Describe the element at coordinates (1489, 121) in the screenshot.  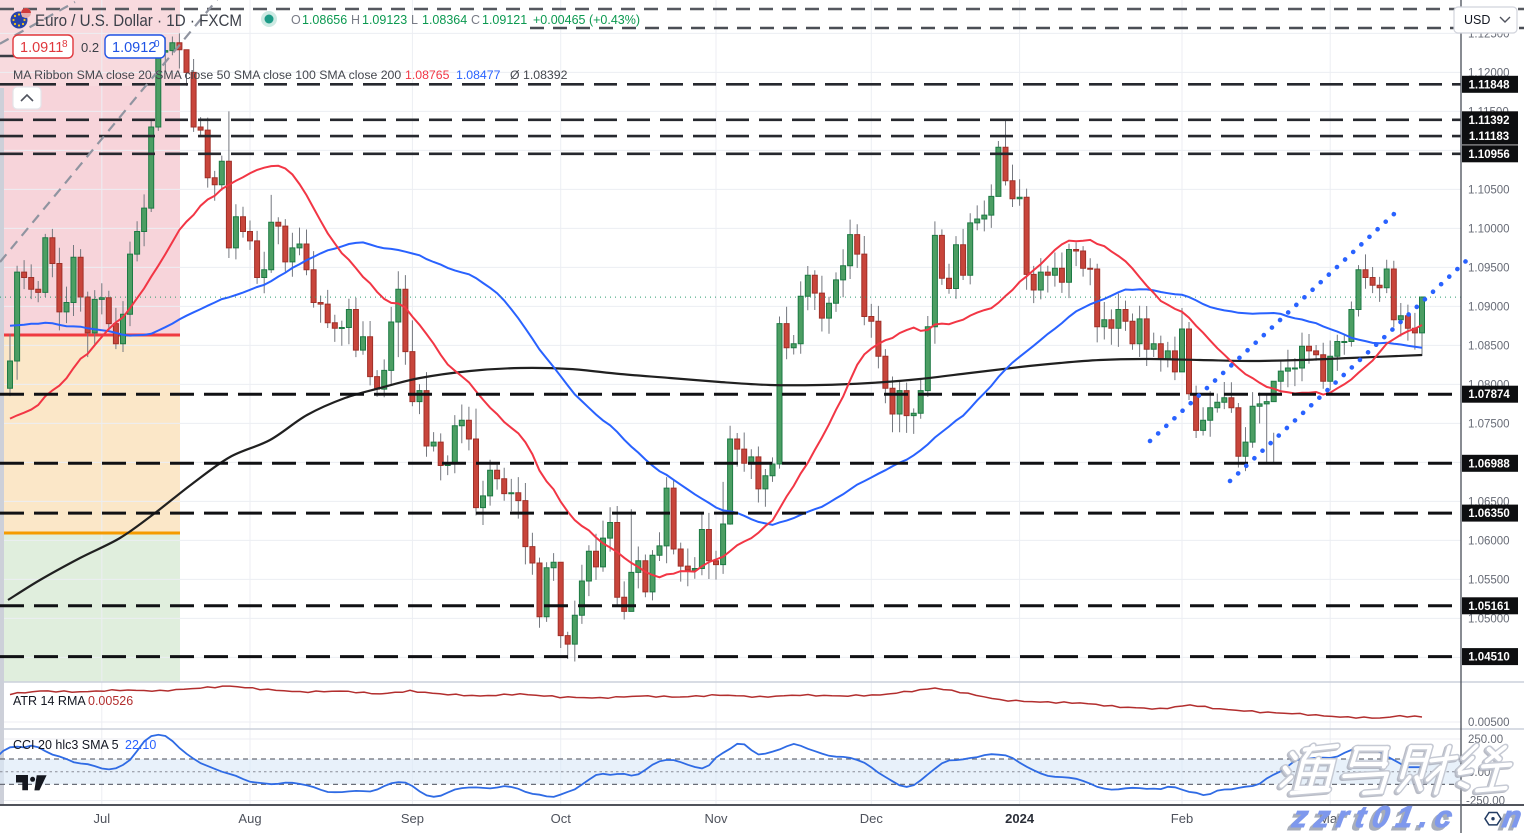
I see `svg-text: 1.11392` at that location.